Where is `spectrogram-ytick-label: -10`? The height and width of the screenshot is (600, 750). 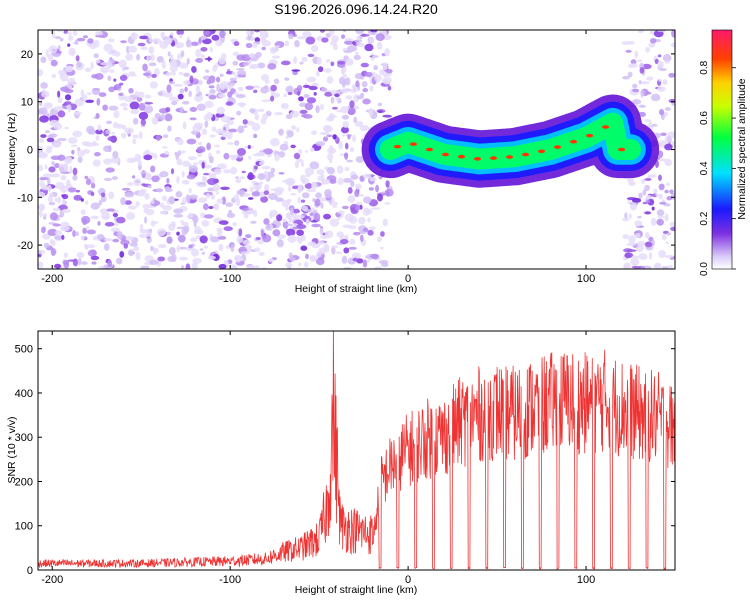 spectrogram-ytick-label: -10 is located at coordinates (25, 198).